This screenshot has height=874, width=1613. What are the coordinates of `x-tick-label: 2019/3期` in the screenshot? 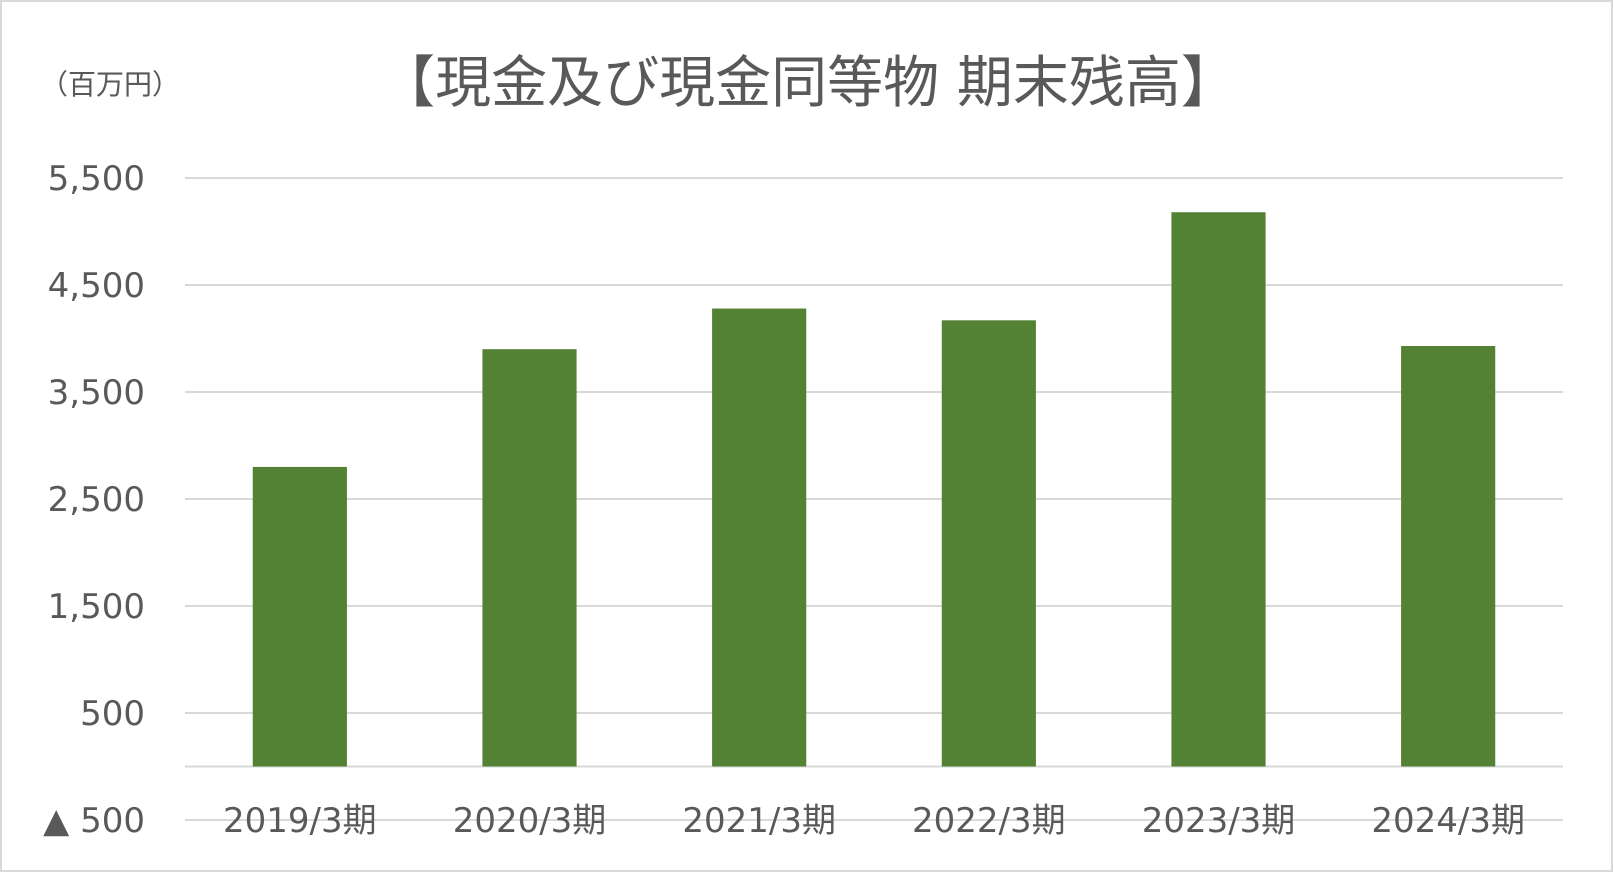 It's located at (300, 821).